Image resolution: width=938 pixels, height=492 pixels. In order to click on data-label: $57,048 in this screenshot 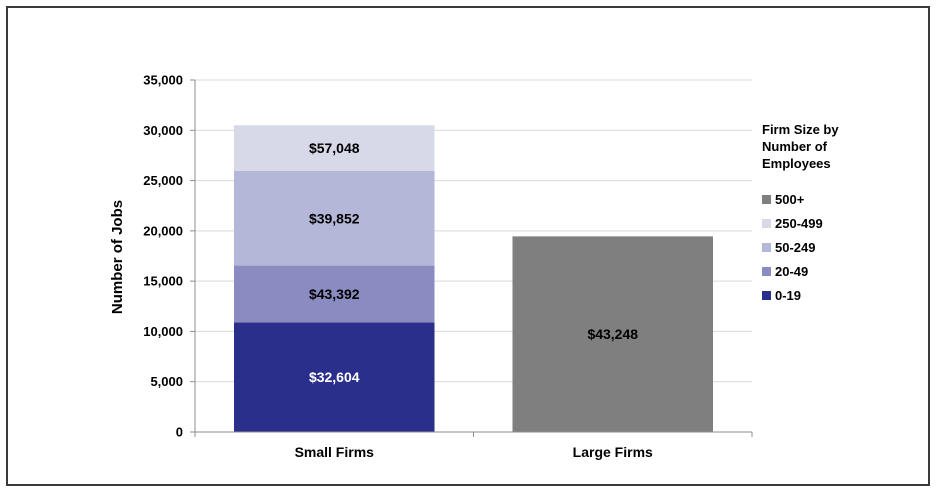, I will do `click(334, 148)`.